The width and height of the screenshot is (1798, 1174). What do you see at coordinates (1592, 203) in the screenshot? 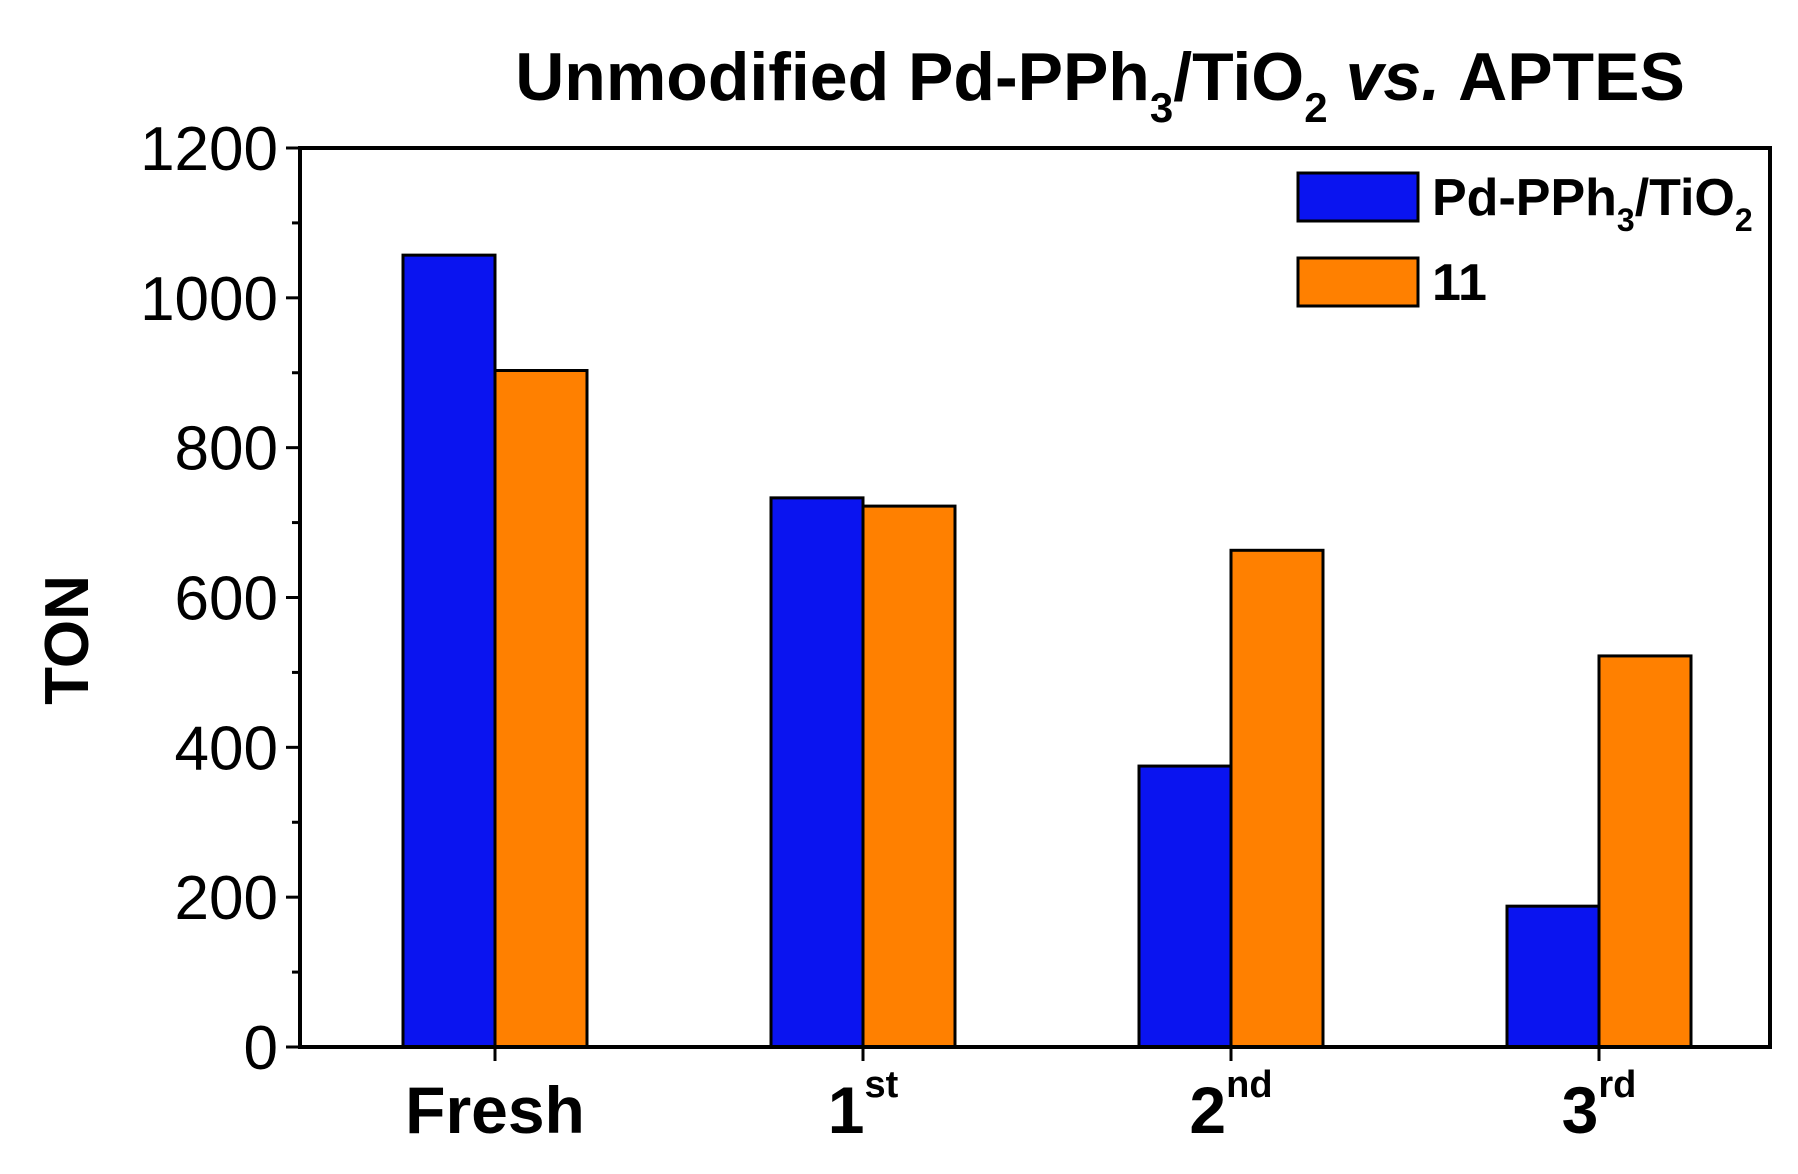
I see `legend-label-series-1: Pd-PPh3/TiO2` at bounding box center [1592, 203].